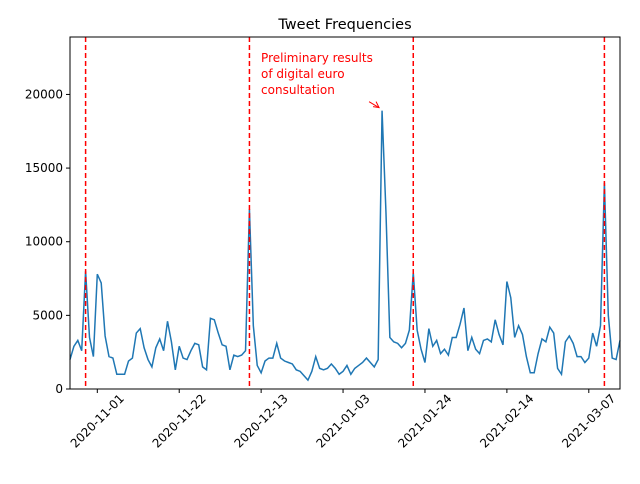  What do you see at coordinates (424, 420) in the screenshot?
I see `x-tick-label: 2021-01-24` at bounding box center [424, 420].